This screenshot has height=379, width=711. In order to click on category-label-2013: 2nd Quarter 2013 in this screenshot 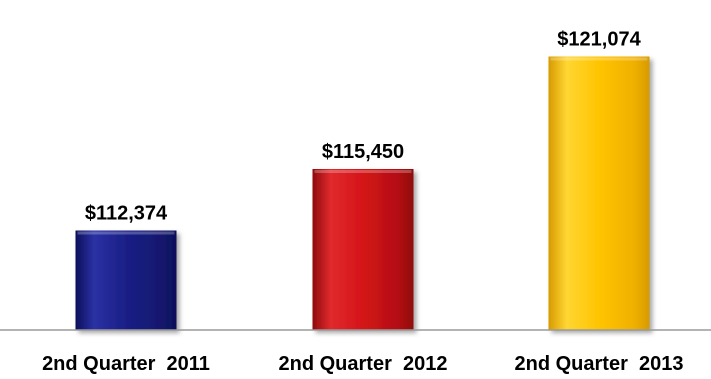, I will do `click(599, 364)`.